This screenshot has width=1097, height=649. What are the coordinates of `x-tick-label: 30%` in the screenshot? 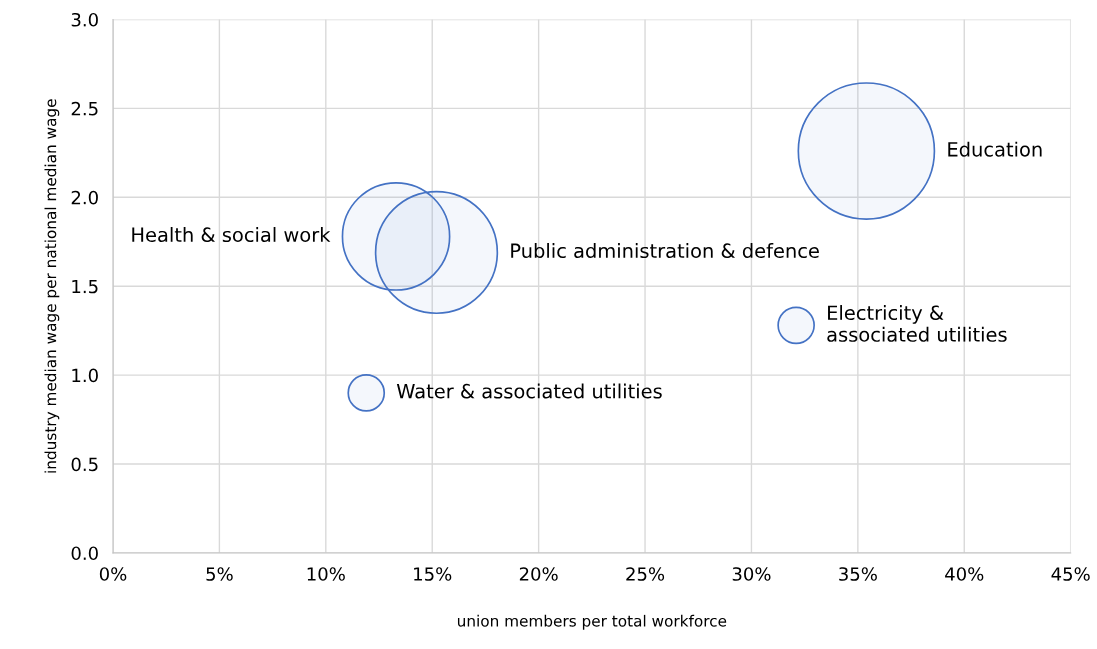 It's located at (751, 574).